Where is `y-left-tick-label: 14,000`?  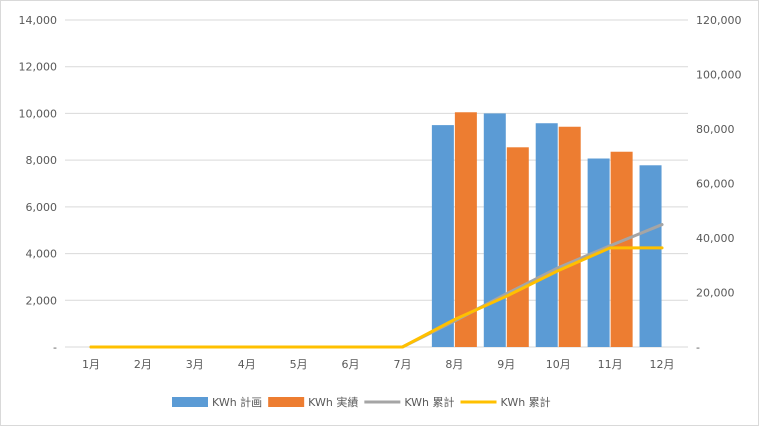
y-left-tick-label: 14,000 is located at coordinates (38, 20).